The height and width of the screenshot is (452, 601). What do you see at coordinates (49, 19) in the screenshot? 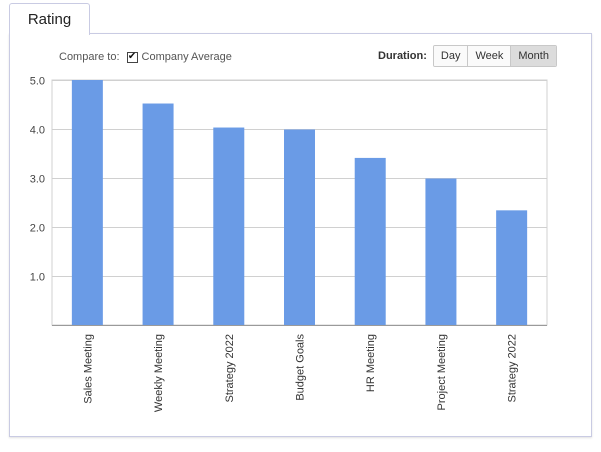
I see `tab-rating: Rating` at bounding box center [49, 19].